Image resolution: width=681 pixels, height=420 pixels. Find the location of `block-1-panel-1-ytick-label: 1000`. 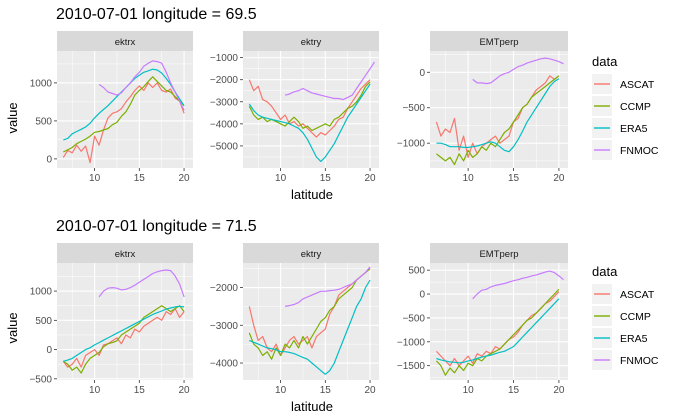

block-1-panel-1-ytick-label: 1000 is located at coordinates (41, 83).